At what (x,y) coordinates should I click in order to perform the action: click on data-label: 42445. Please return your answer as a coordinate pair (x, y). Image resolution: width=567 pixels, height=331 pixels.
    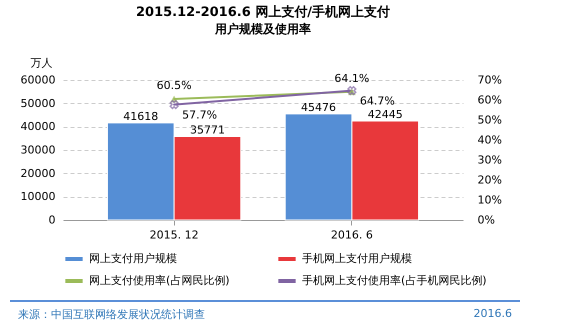
    Looking at the image, I should click on (385, 114).